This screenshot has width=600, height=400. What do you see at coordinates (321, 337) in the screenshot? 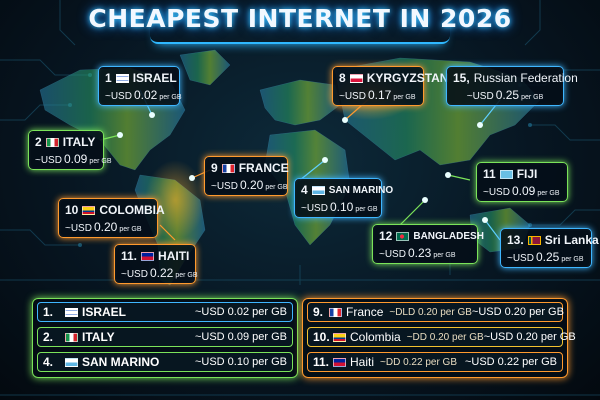
I see `rank-number: 10.` at bounding box center [321, 337].